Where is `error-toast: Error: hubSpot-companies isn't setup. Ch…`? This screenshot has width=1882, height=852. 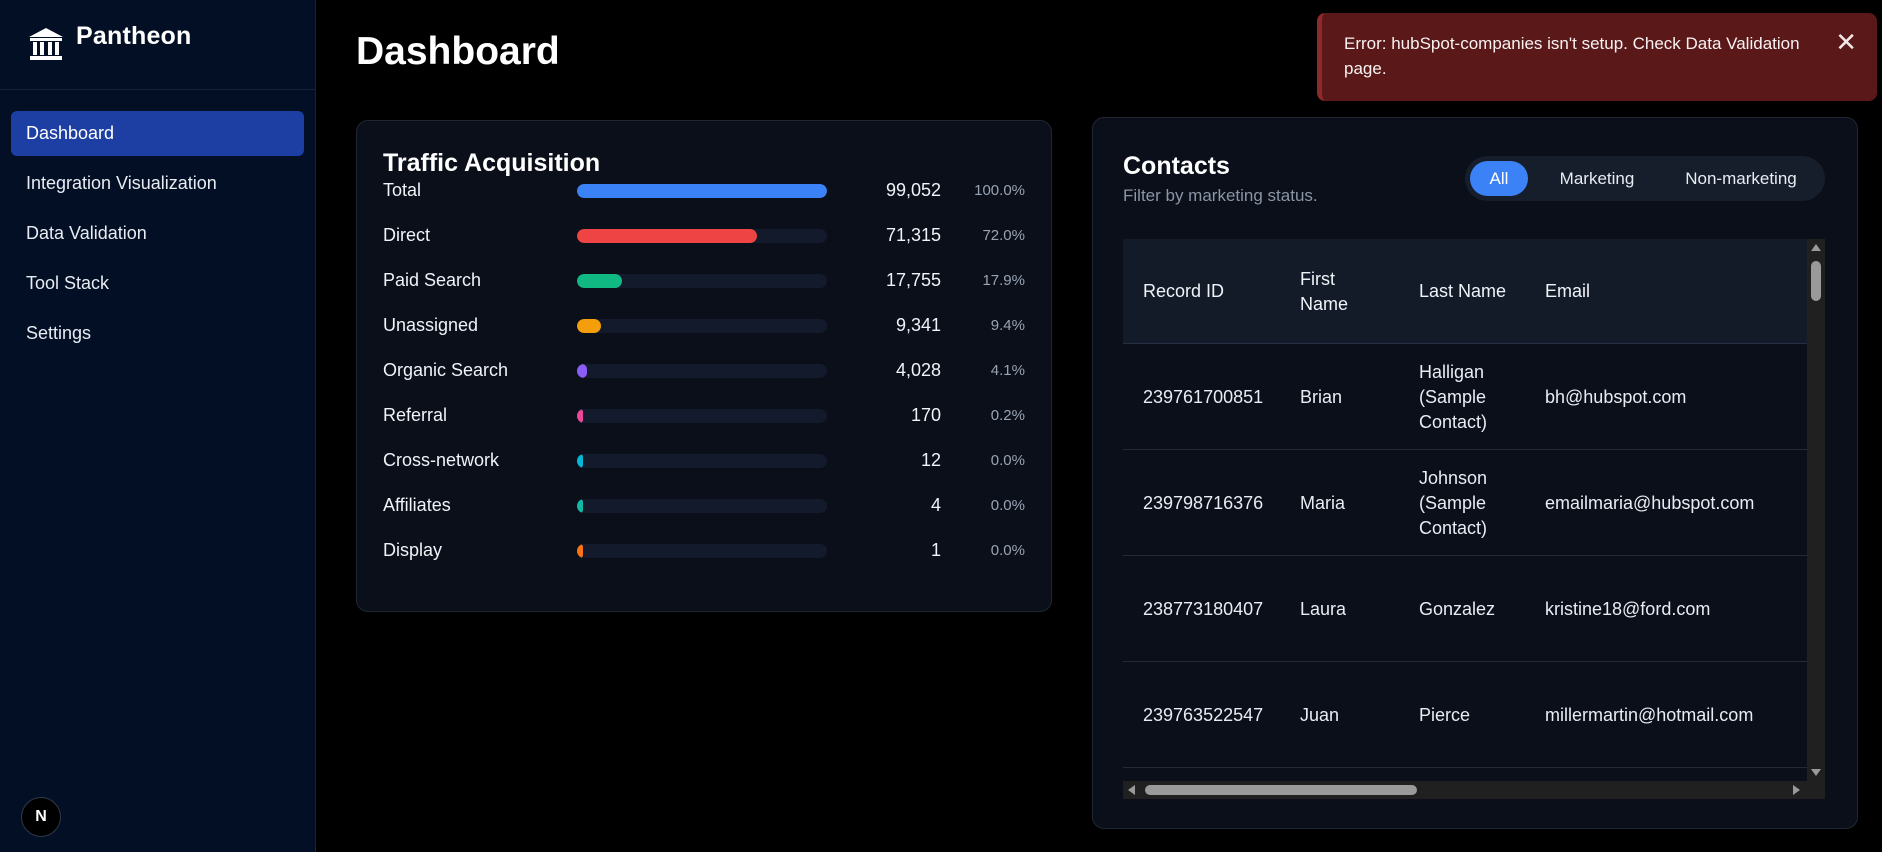
error-toast: Error: hubSpot-companies isn't setup. Ch… is located at coordinates (1597, 57).